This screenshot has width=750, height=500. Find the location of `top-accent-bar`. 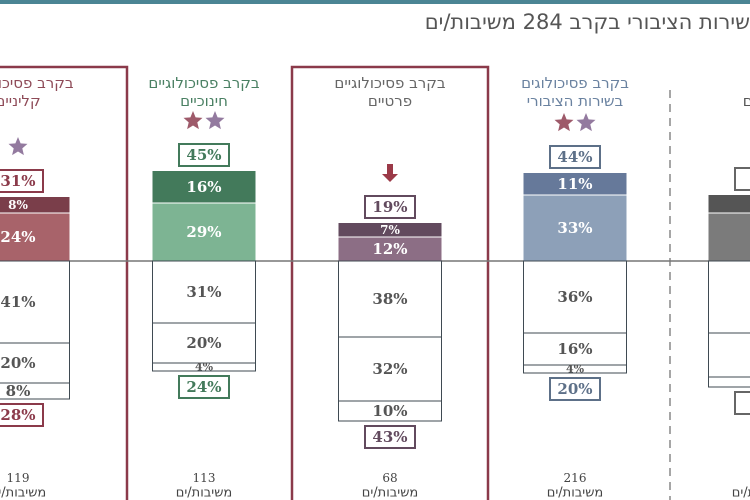

top-accent-bar is located at coordinates (375, 2).